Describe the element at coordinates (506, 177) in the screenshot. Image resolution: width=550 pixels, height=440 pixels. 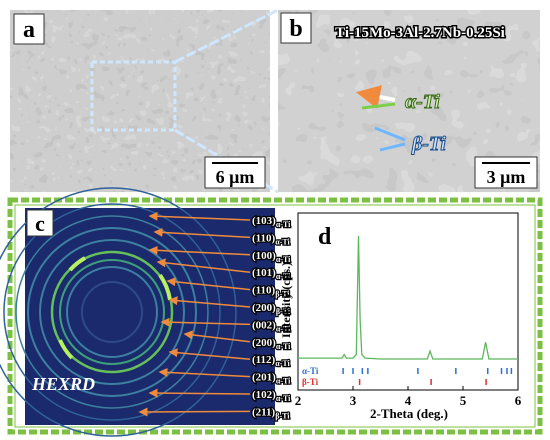
I see `scale-label: 3 μm` at that location.